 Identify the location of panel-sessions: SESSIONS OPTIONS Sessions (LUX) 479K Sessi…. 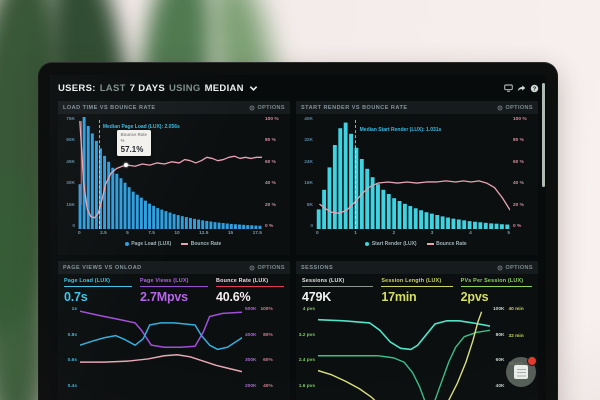
(417, 330).